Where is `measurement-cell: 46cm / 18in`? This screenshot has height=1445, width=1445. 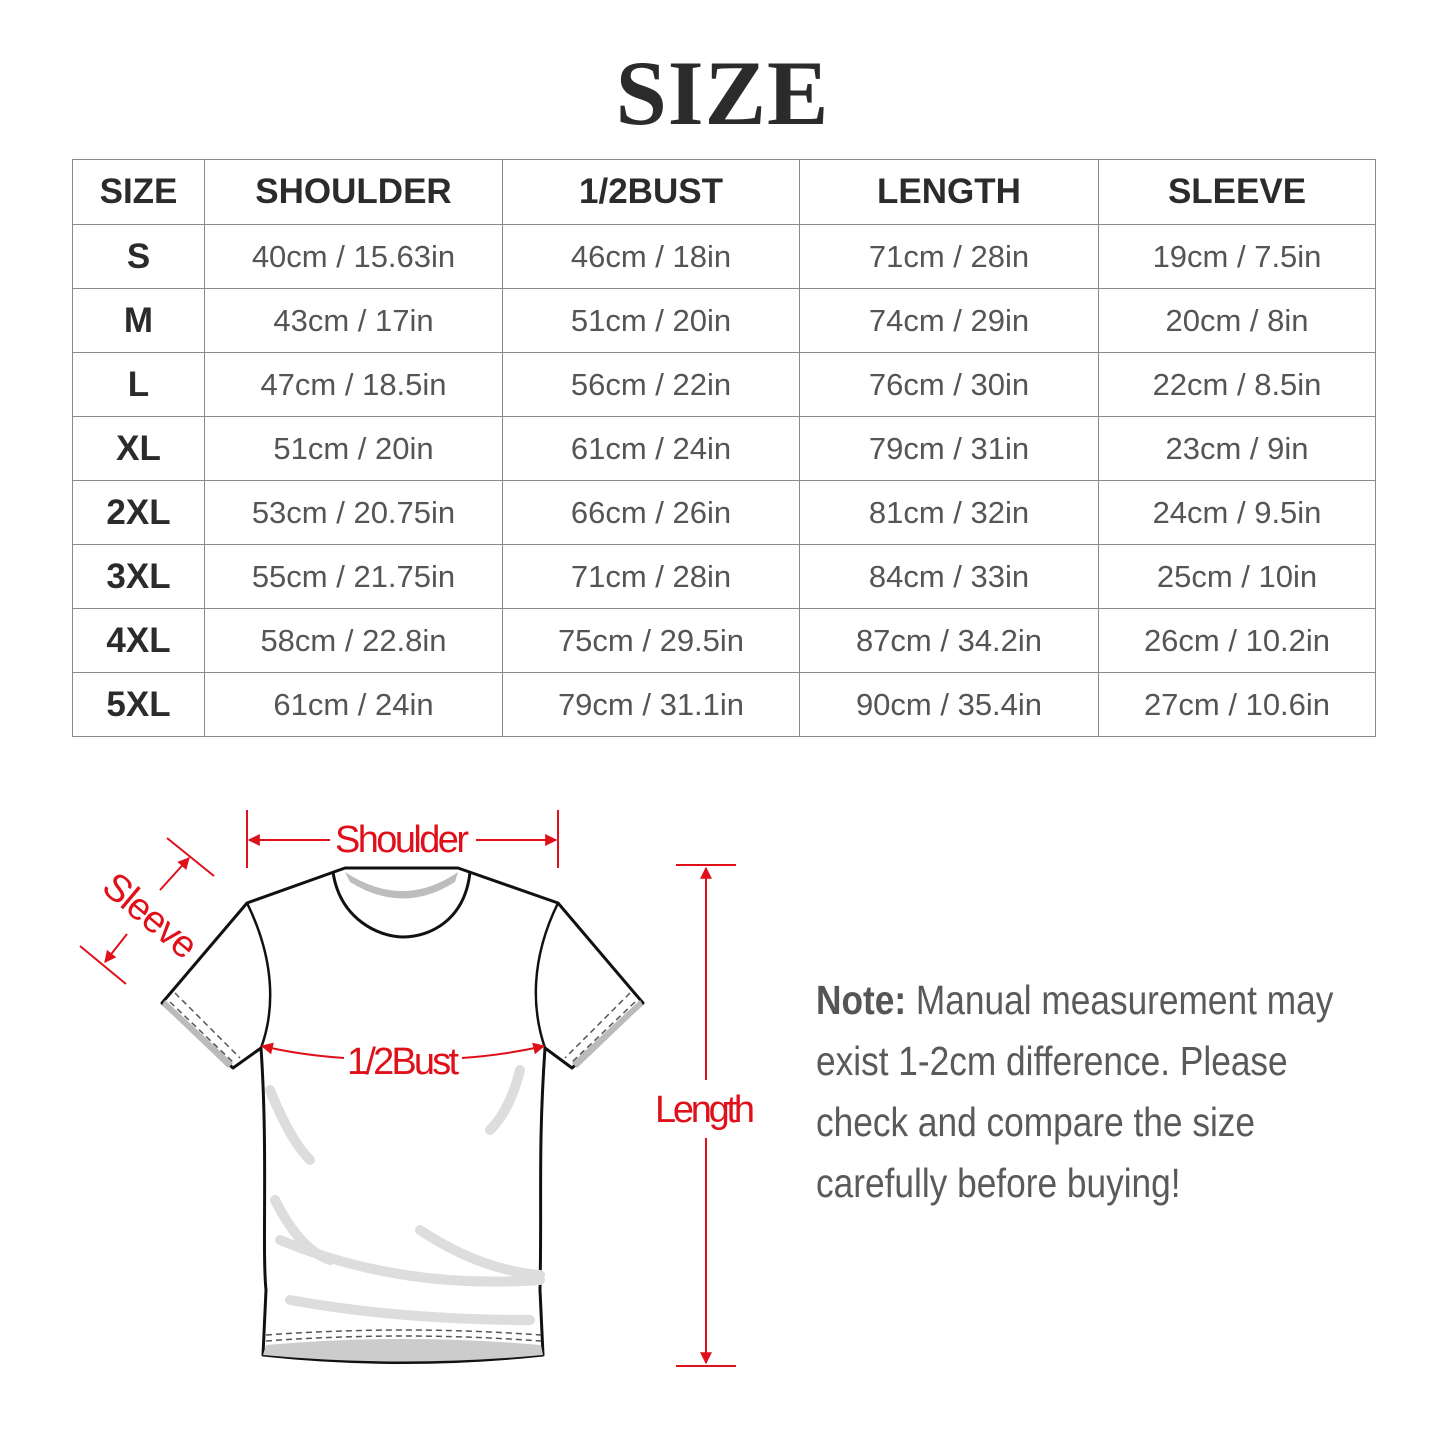 measurement-cell: 46cm / 18in is located at coordinates (651, 256).